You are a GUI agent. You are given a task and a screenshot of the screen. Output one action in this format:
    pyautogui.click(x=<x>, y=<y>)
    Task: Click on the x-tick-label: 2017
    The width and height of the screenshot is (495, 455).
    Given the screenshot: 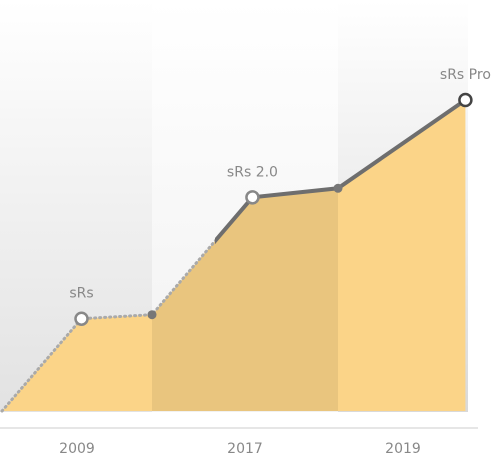 What is the action you would take?
    pyautogui.click(x=245, y=448)
    